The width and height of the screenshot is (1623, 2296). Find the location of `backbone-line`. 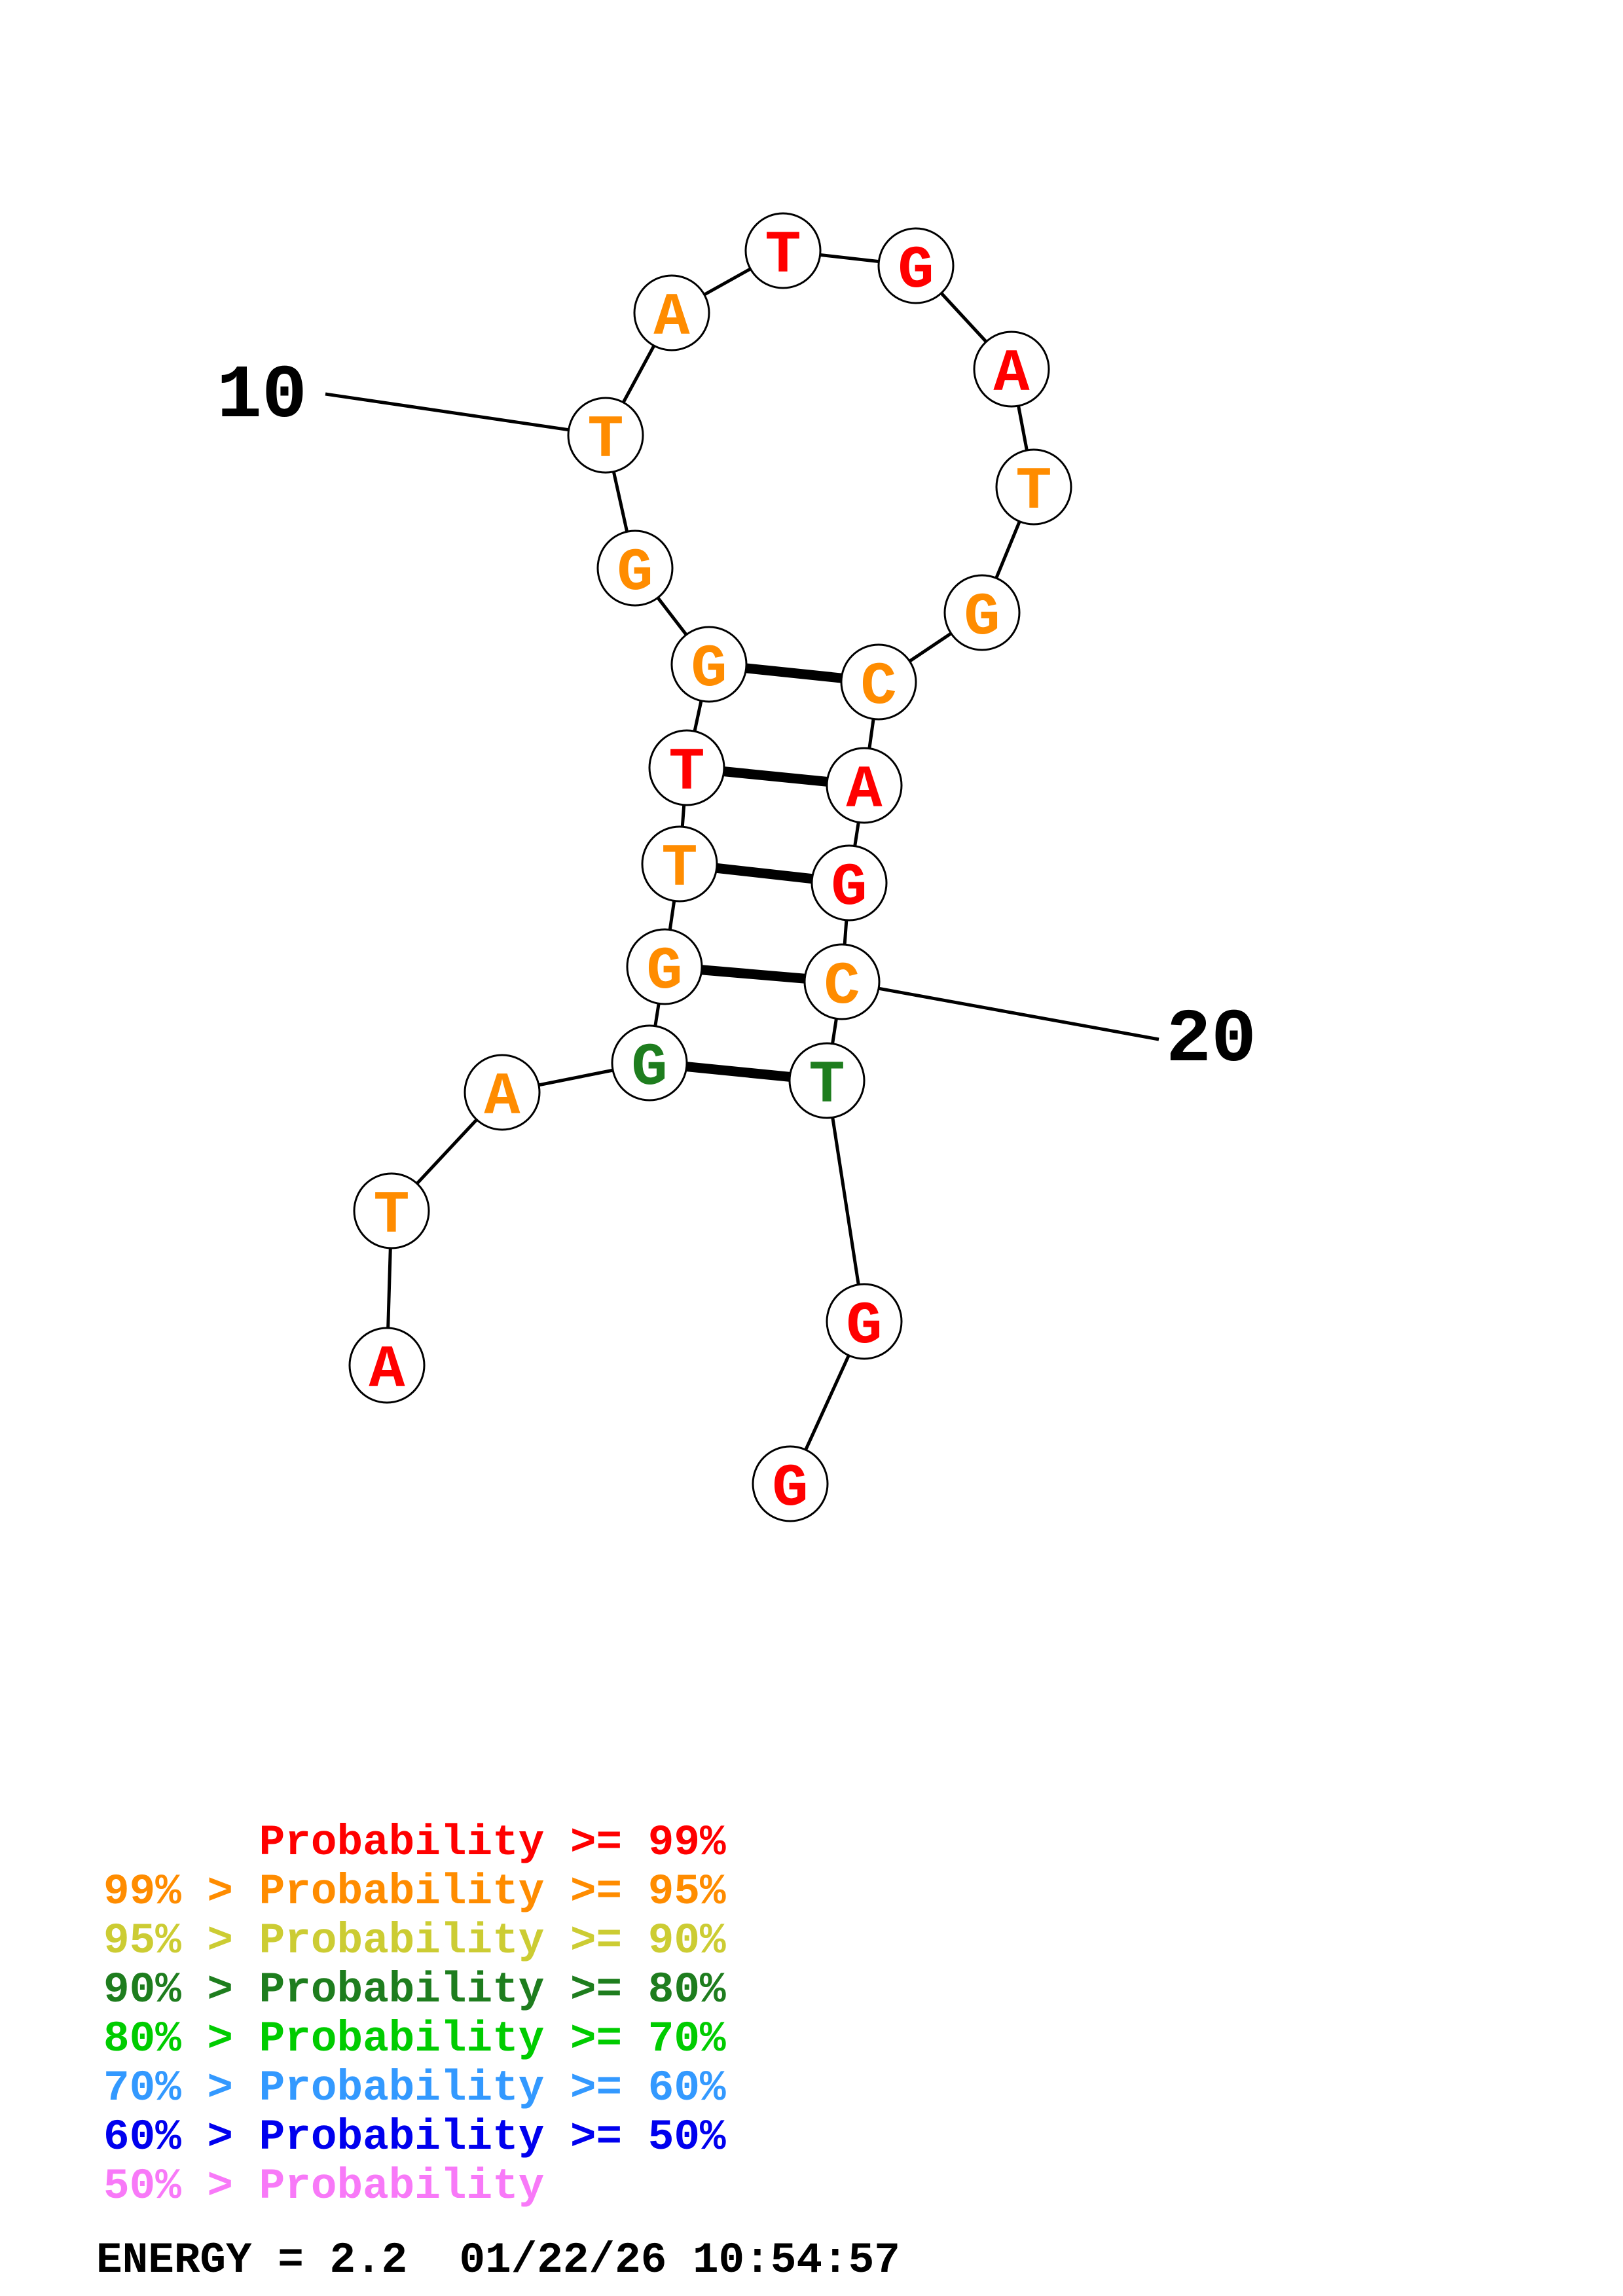

backbone-line is located at coordinates (845, 1201).